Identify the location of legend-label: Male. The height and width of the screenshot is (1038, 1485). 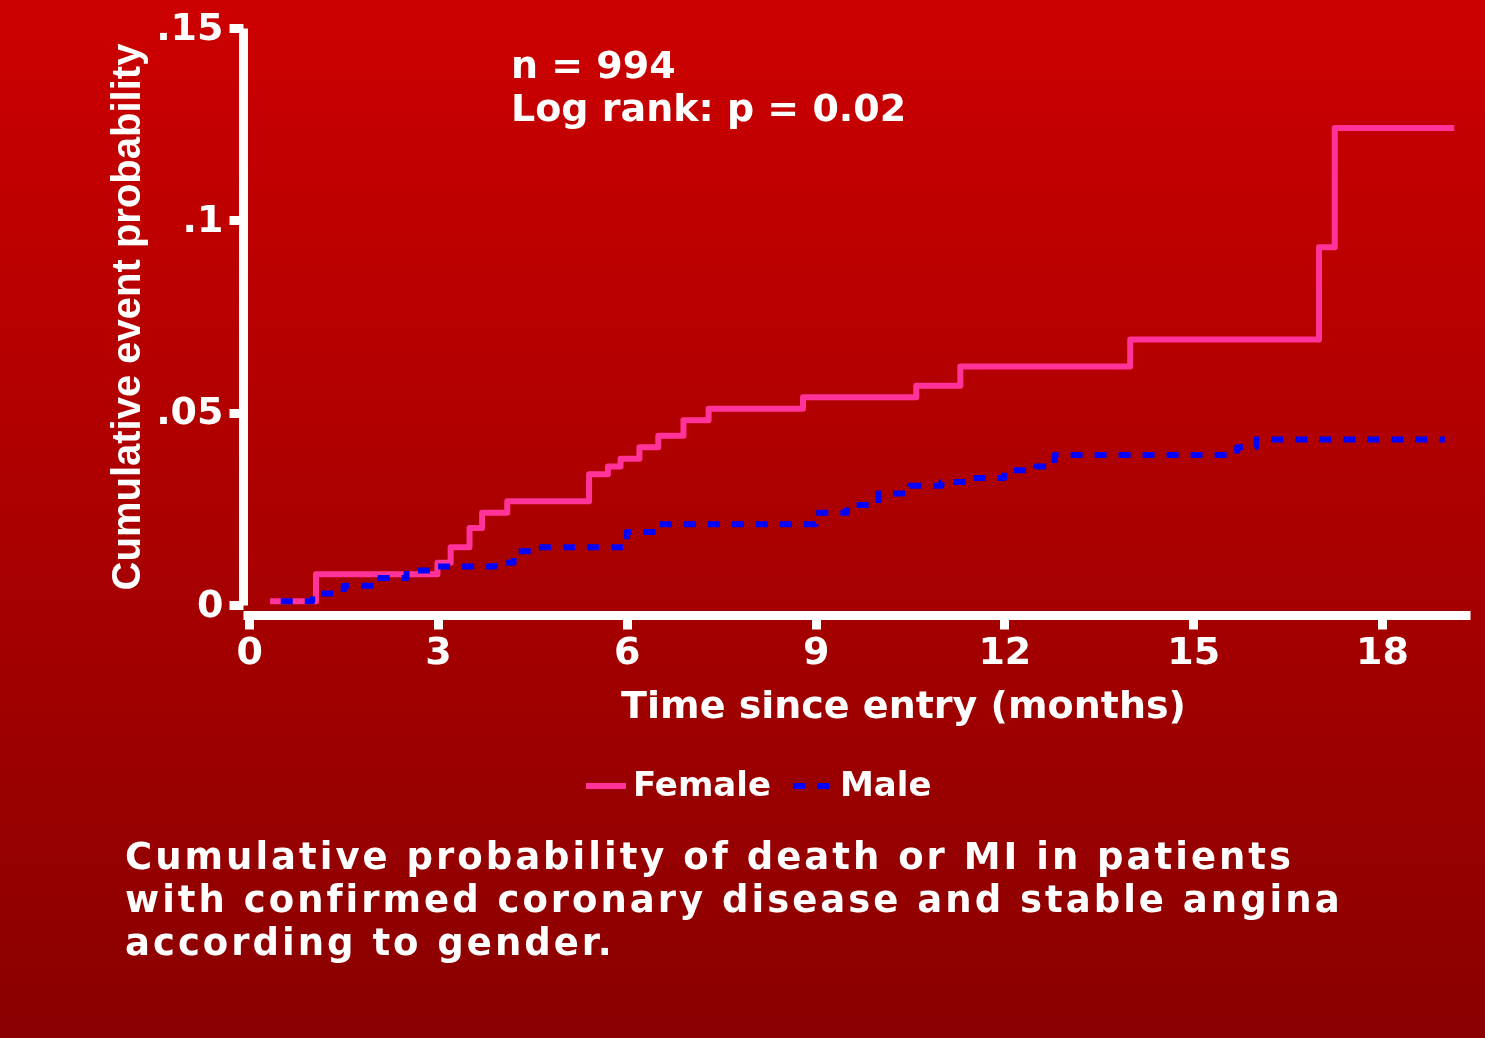
(886, 784).